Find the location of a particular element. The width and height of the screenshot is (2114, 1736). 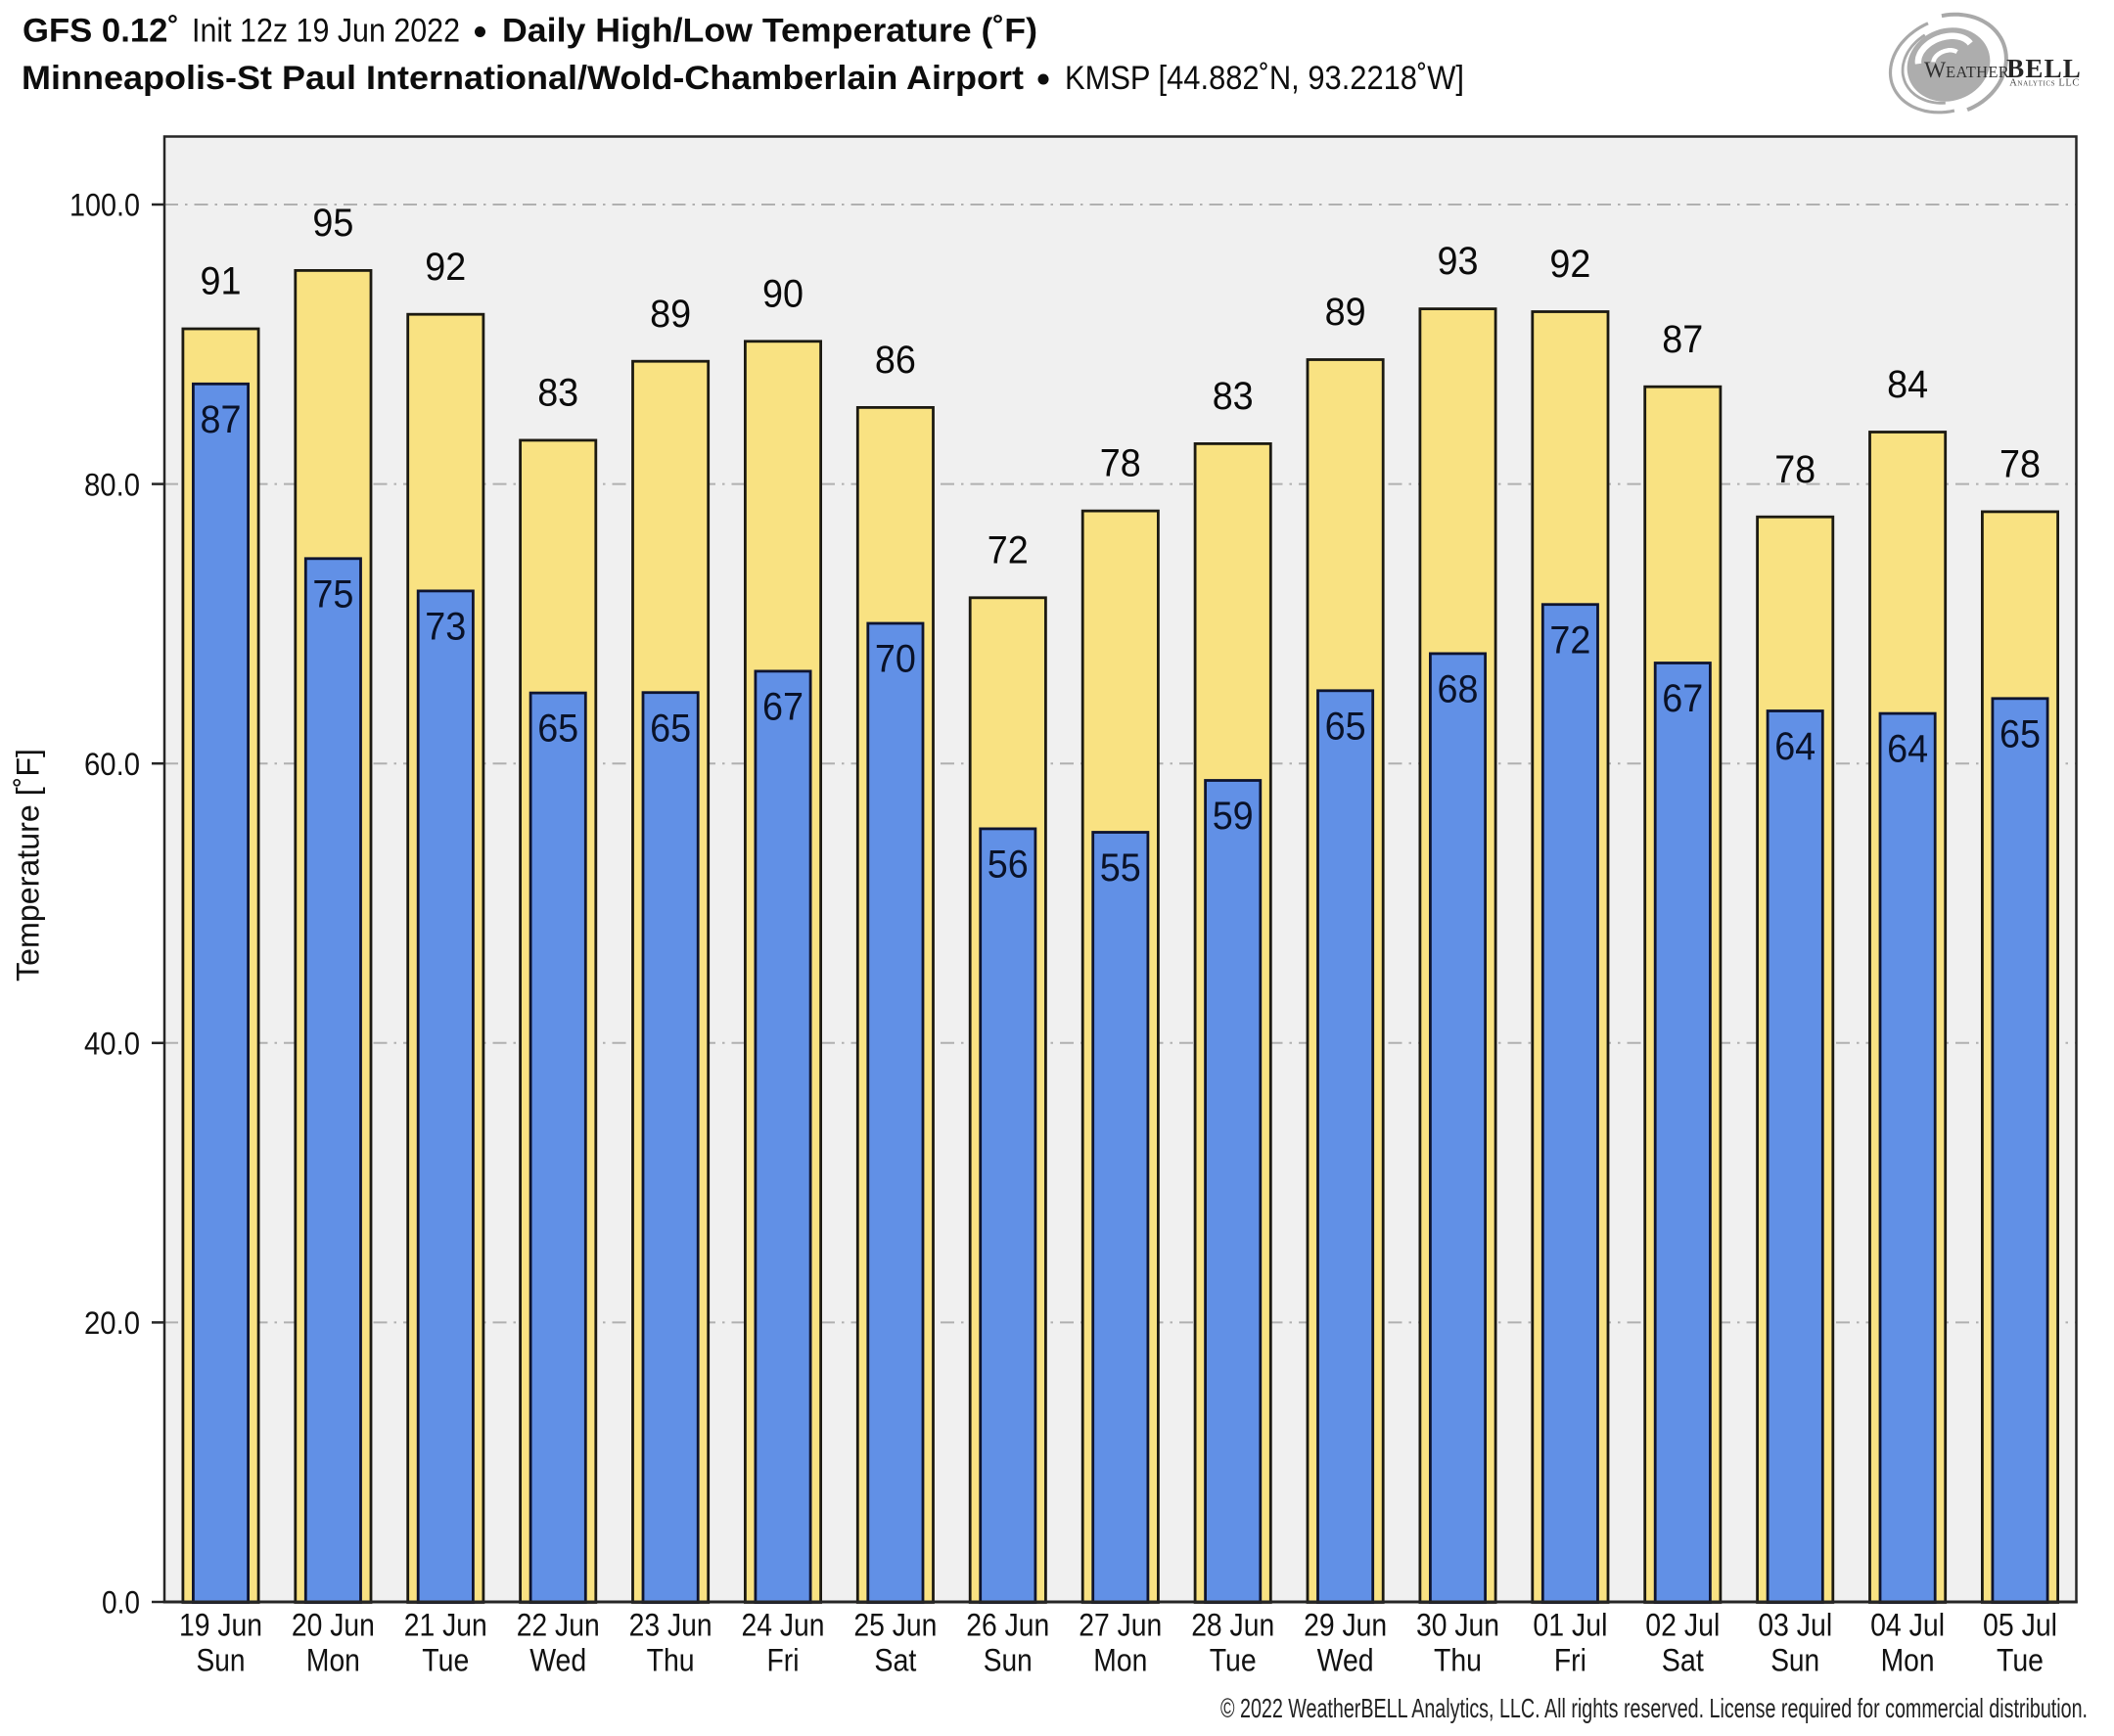

svg-text: 19 Jun is located at coordinates (221, 1625).